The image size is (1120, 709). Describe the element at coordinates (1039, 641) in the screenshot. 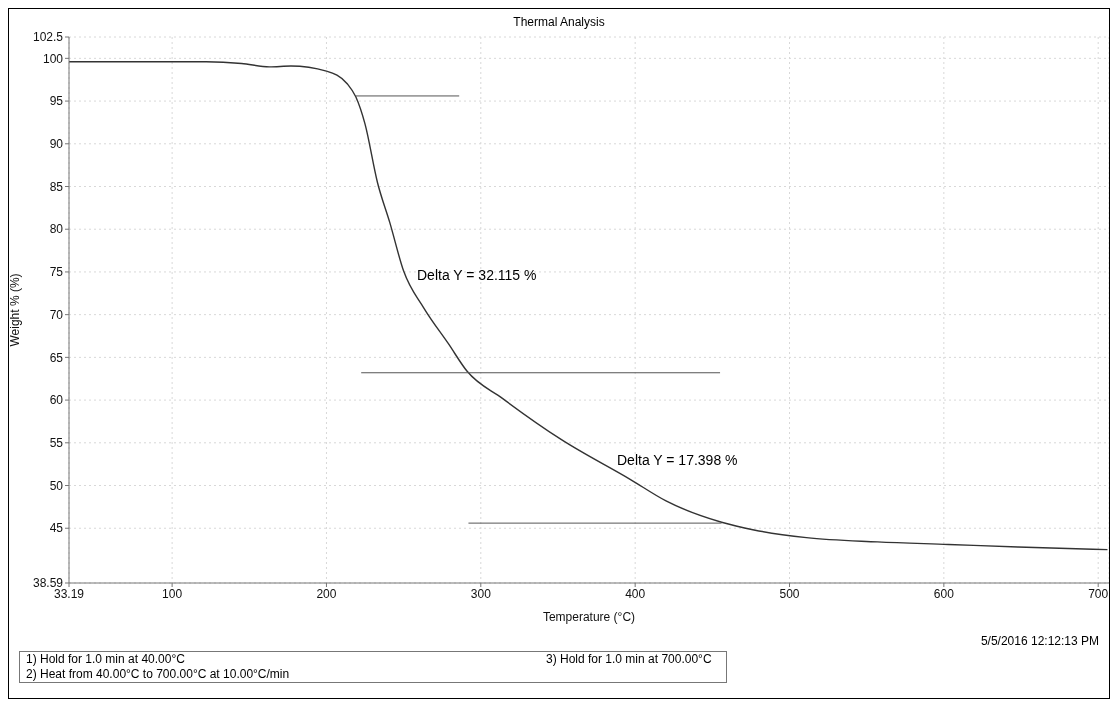

I see `text: 5/5/2016 12:12:13 PM` at that location.